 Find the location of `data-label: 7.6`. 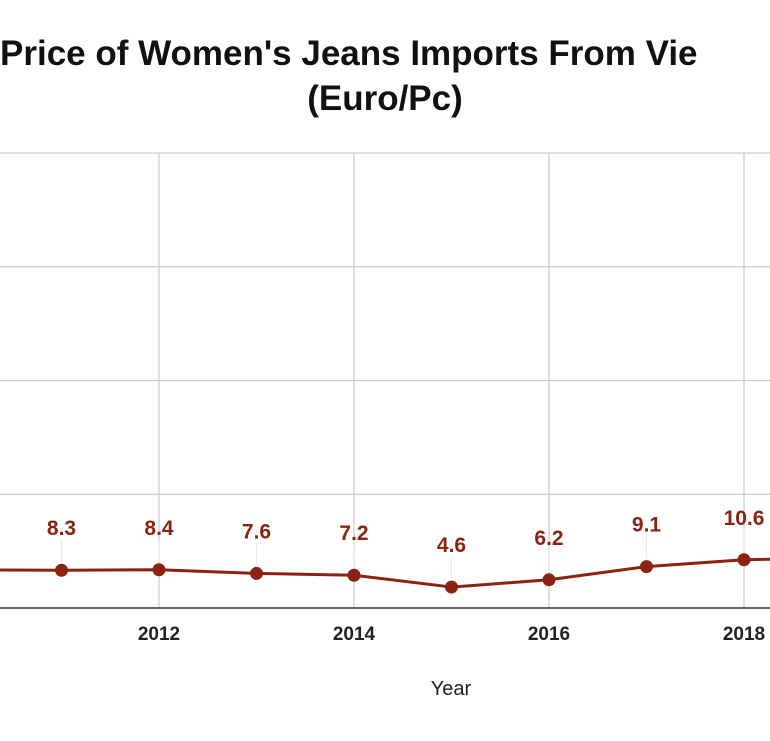

data-label: 7.6 is located at coordinates (256, 531).